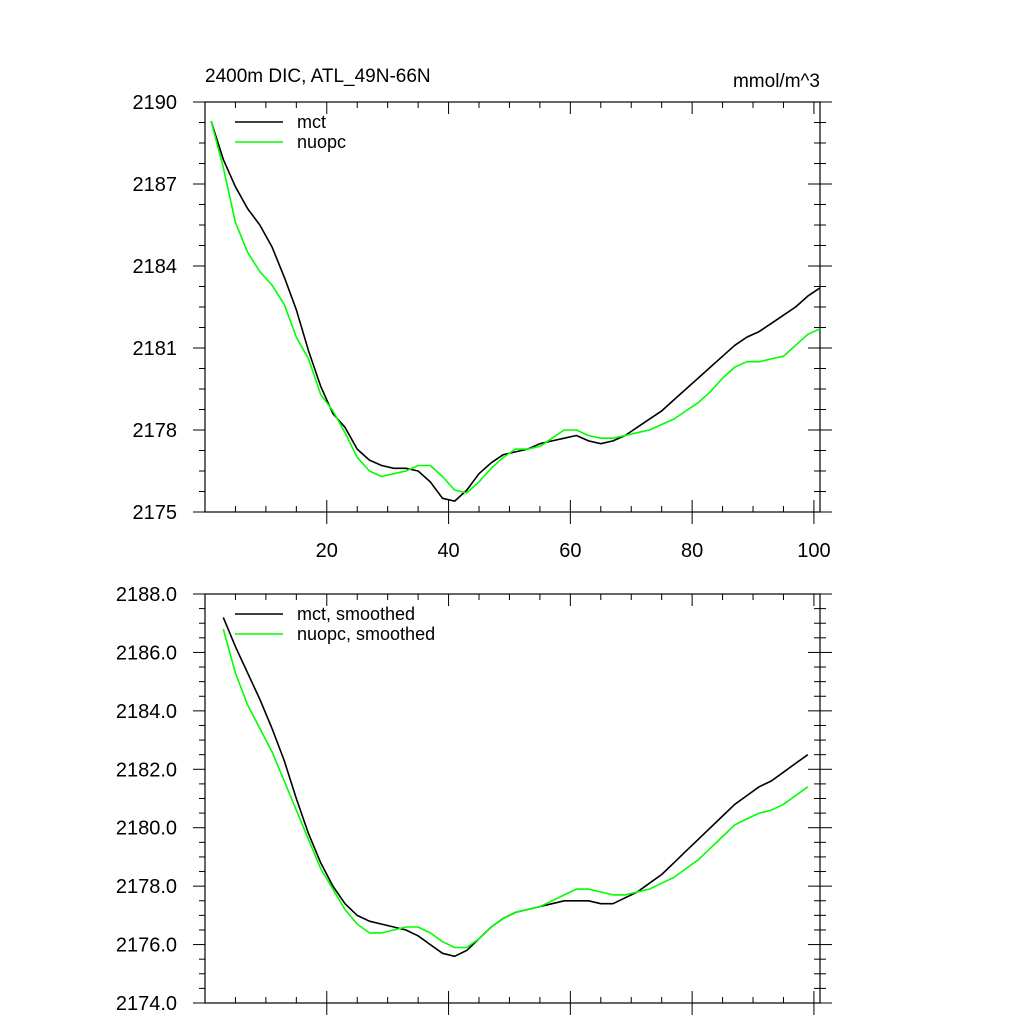 Image resolution: width=1024 pixels, height=1024 pixels. I want to click on y-tick-label: 2178.0, so click(146, 887).